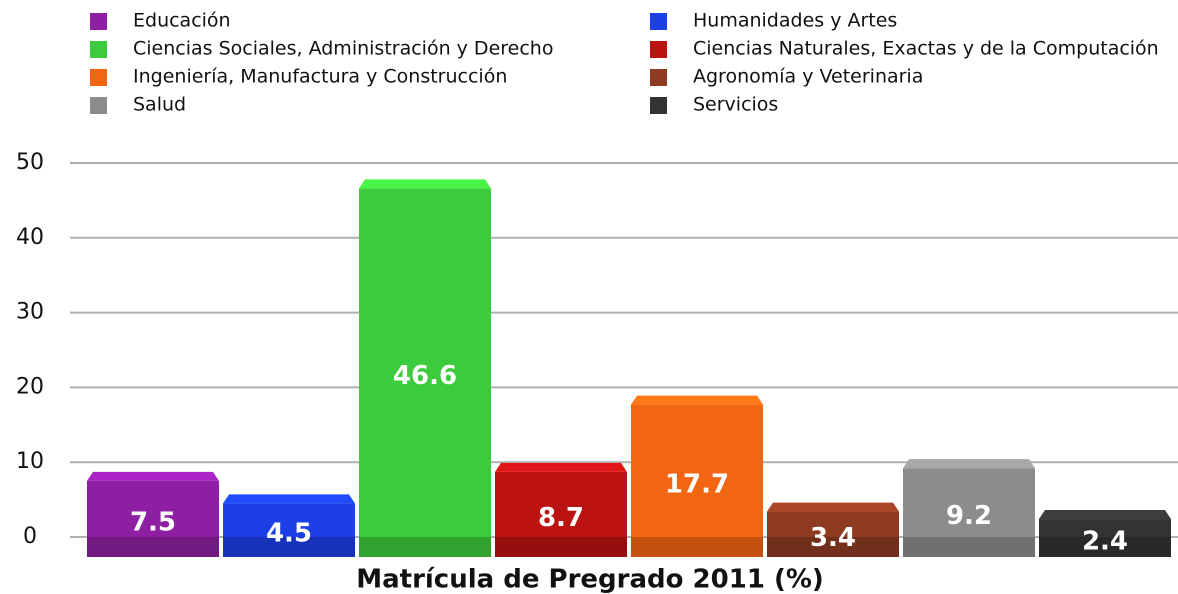 The height and width of the screenshot is (594, 1178). What do you see at coordinates (30, 237) in the screenshot?
I see `y-tick-label: 40` at bounding box center [30, 237].